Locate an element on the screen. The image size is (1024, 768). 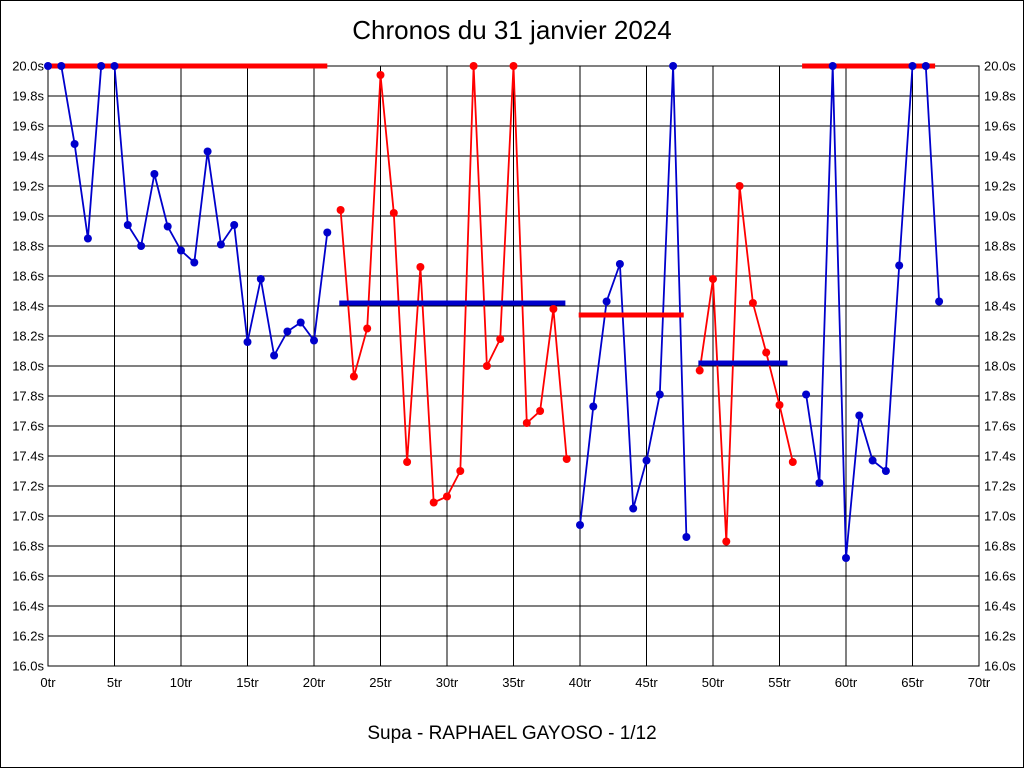
y-axis-tick-label-left: 19.8s is located at coordinates (28, 96).